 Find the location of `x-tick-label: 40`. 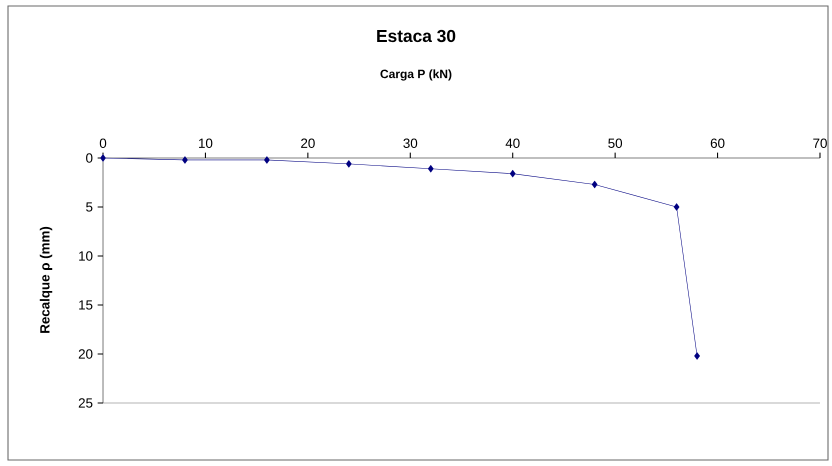

x-tick-label: 40 is located at coordinates (513, 143).